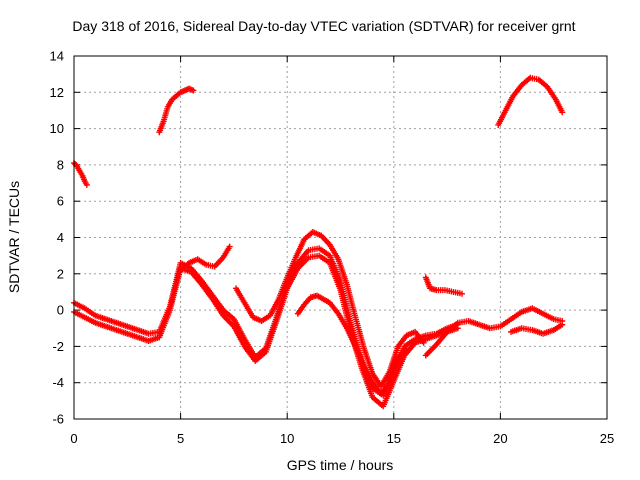  I want to click on x-tick-labels: 0 5 10 15 20 25, so click(342, 438).